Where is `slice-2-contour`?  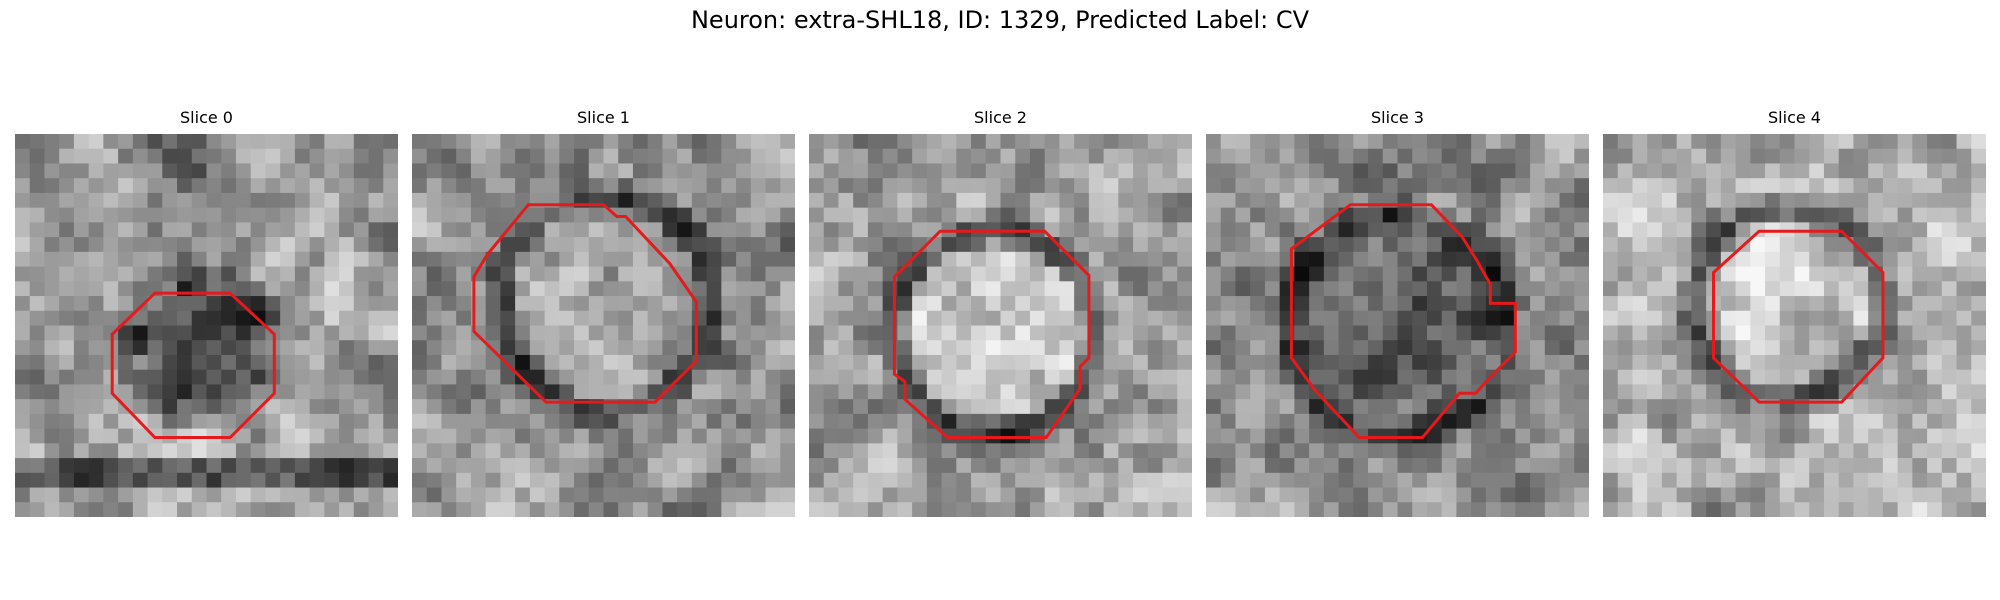 slice-2-contour is located at coordinates (991, 334).